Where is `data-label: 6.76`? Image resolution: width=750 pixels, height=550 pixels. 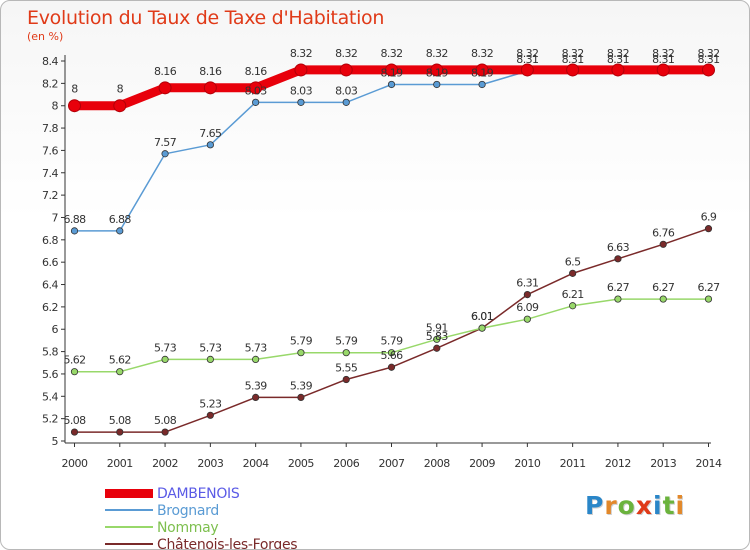 data-label: 6.76 is located at coordinates (663, 232).